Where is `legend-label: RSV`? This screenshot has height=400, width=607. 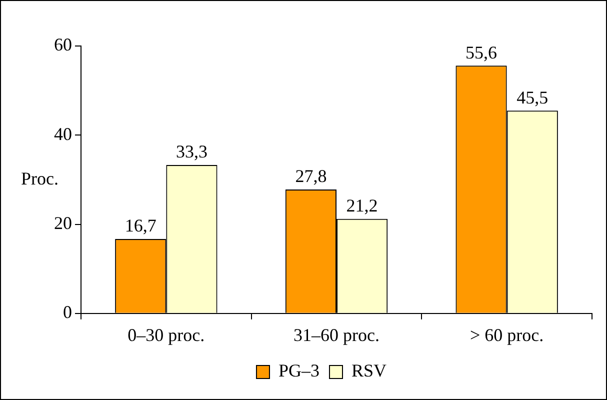 legend-label: RSV is located at coordinates (369, 370).